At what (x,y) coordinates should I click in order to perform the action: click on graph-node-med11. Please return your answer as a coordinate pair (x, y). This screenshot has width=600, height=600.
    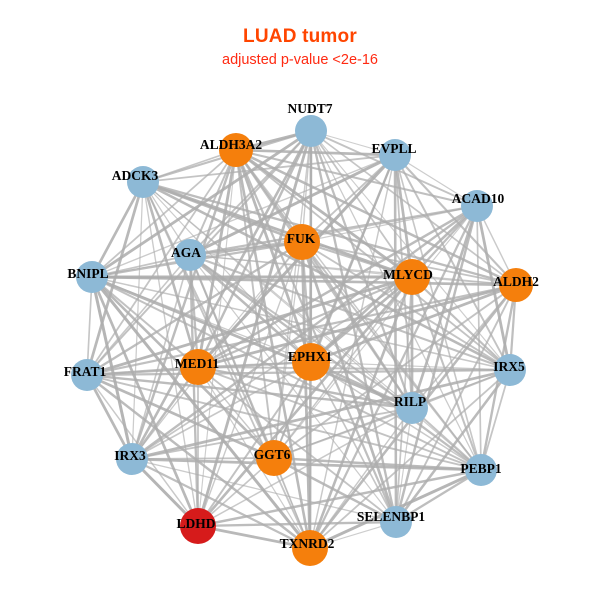
    Looking at the image, I should click on (198, 367).